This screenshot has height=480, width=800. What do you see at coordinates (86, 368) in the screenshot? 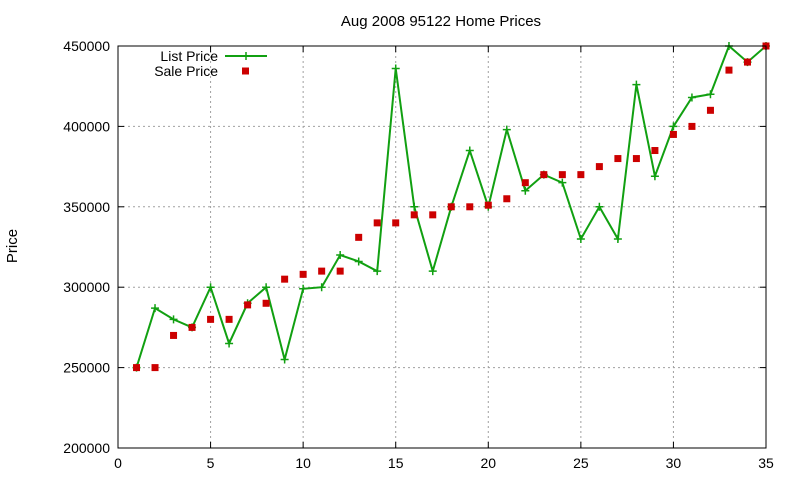
I see `y-tick-label: 250000` at bounding box center [86, 368].